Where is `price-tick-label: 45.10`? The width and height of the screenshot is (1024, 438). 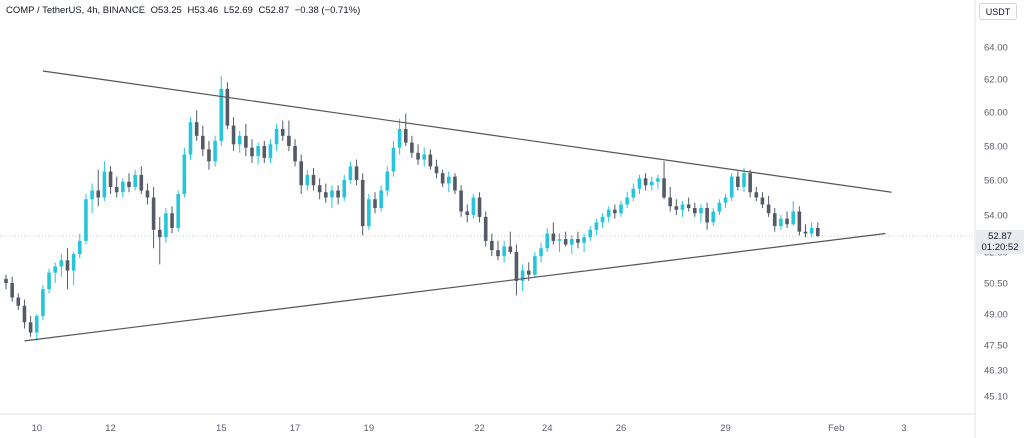 price-tick-label: 45.10 is located at coordinates (996, 397).